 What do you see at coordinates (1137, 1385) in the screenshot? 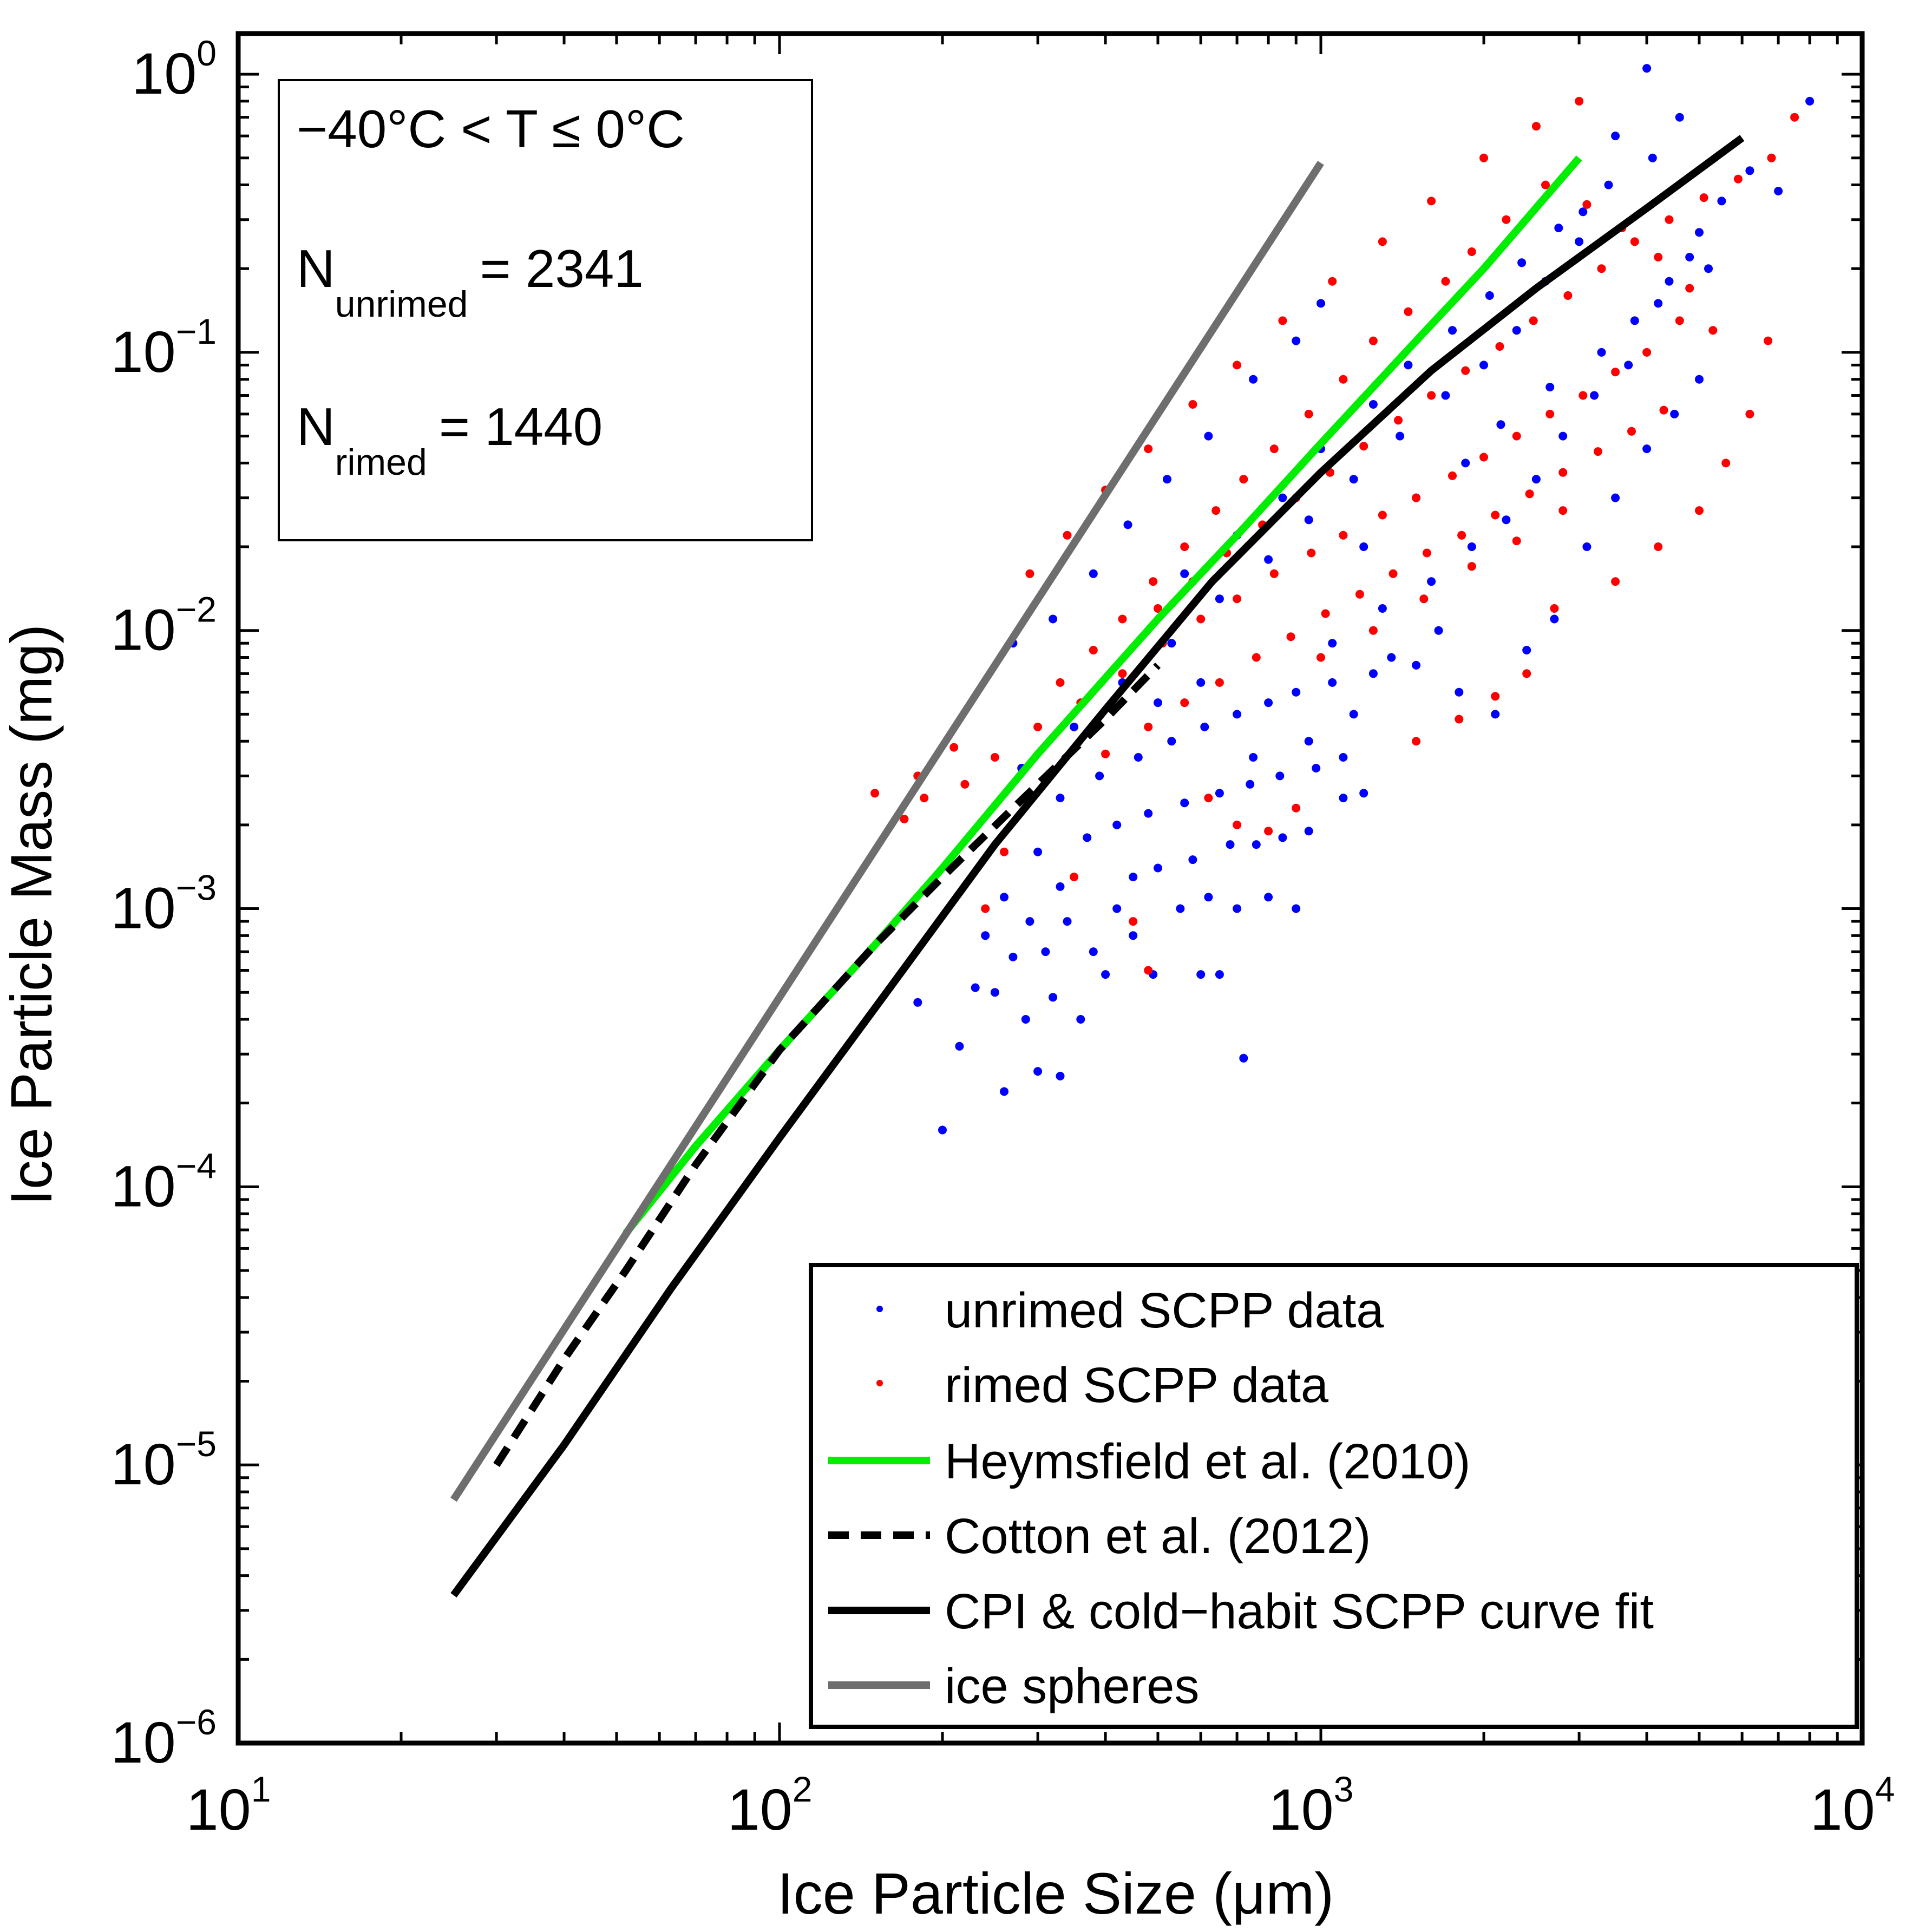
I see `legend-label-rimed: rimed SCPP data` at bounding box center [1137, 1385].